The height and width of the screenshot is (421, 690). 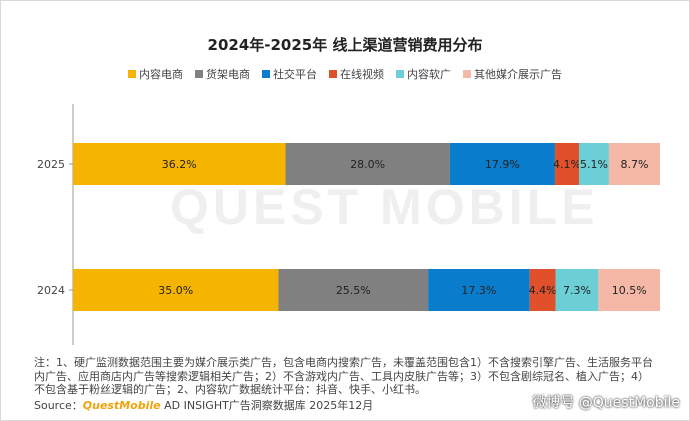 What do you see at coordinates (345, 45) in the screenshot?
I see `chart-title: 2024年-2025年 线上渠道营销费用分布` at bounding box center [345, 45].